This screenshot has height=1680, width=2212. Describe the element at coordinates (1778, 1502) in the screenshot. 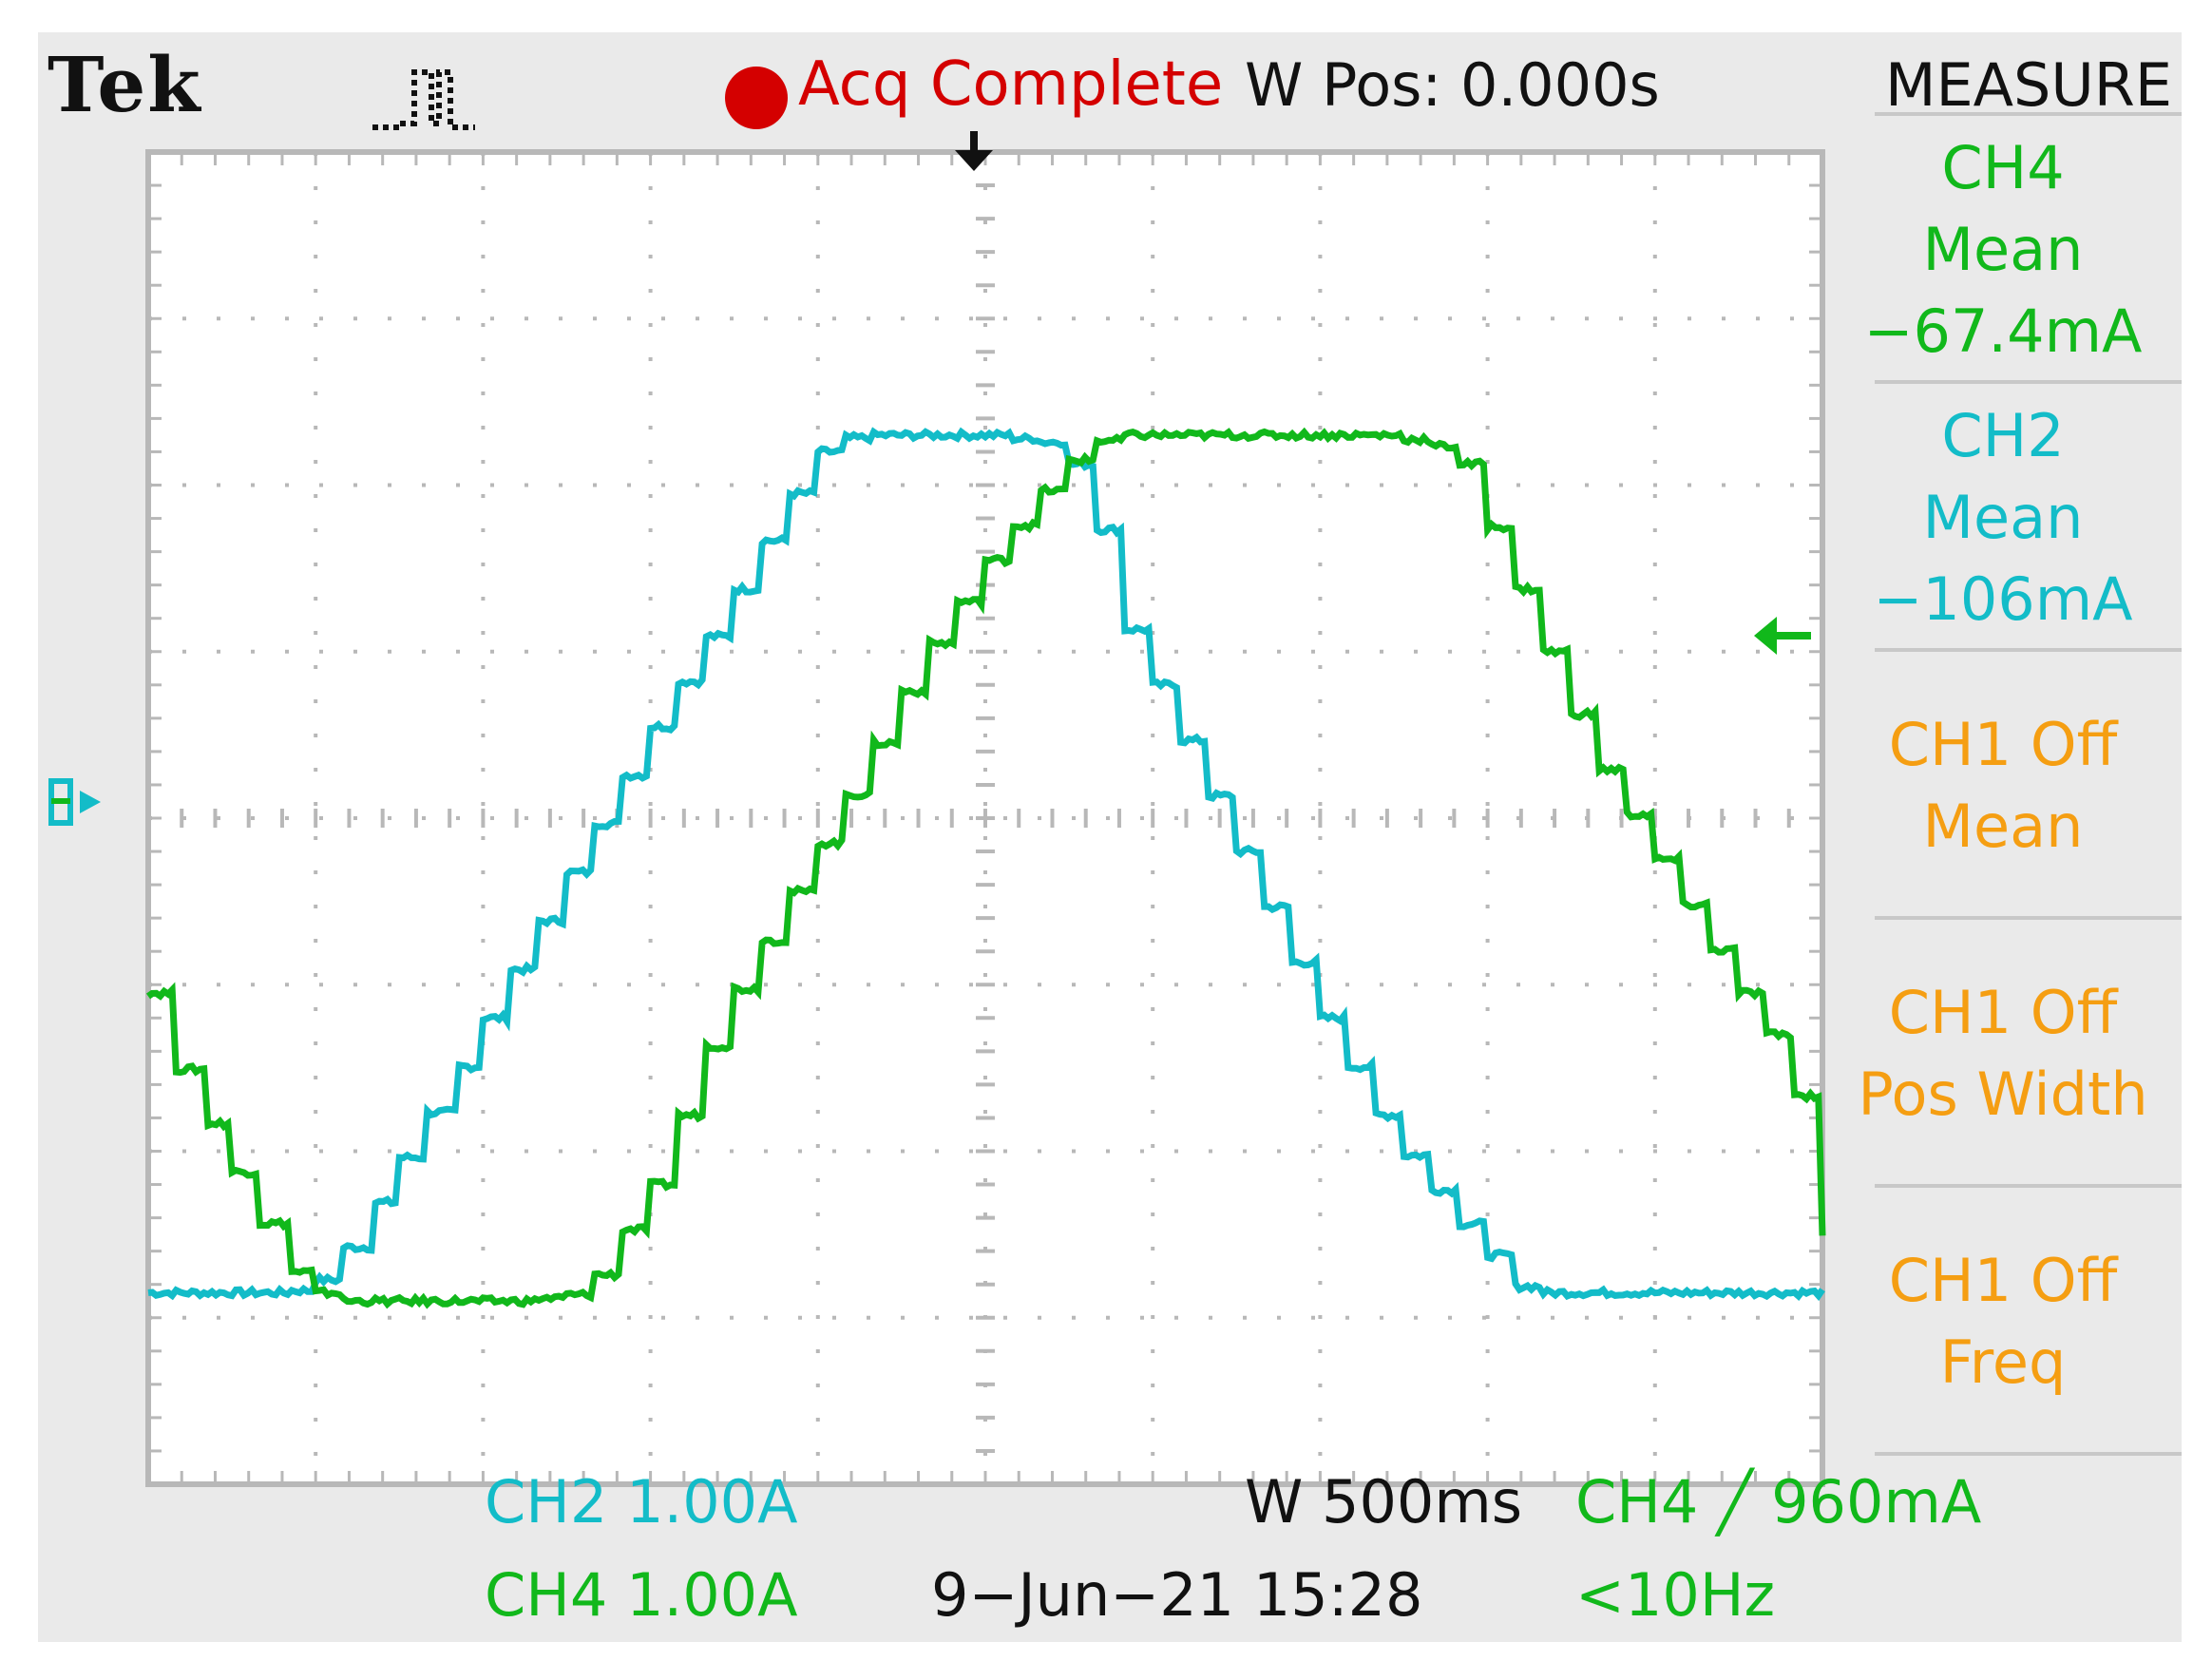

I see `trigger-readout: CH4 ╱ 960mA` at that location.